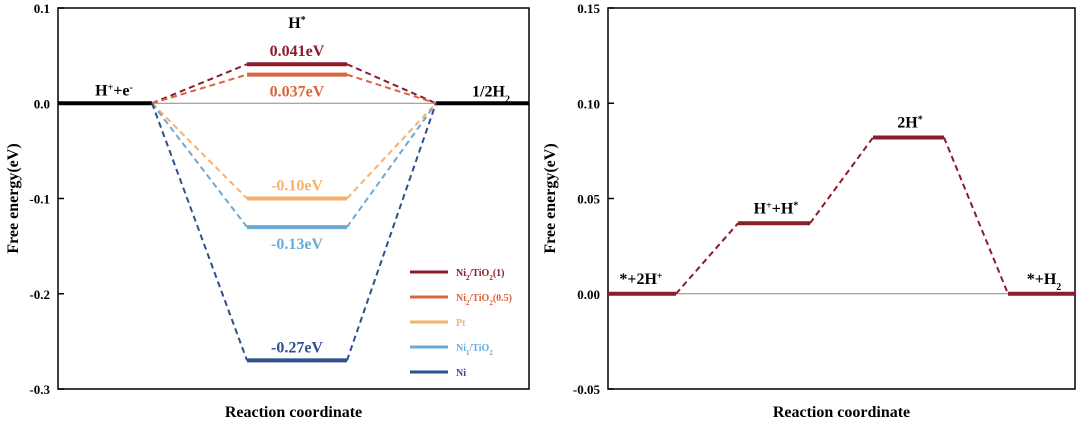 This screenshot has height=423, width=1080. I want to click on step-label: *+2H+, so click(641, 279).